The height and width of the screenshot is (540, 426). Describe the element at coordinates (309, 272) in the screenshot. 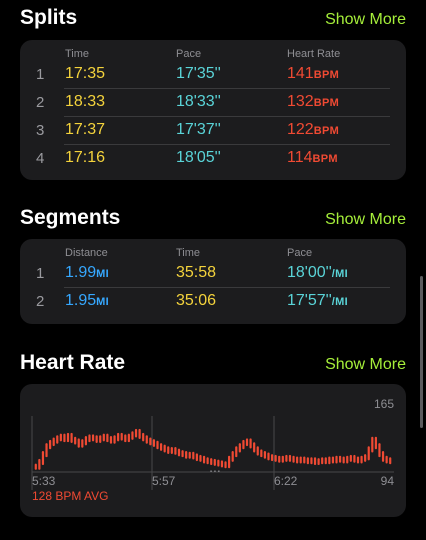

I see `segment-pace-value: 18'00''` at that location.